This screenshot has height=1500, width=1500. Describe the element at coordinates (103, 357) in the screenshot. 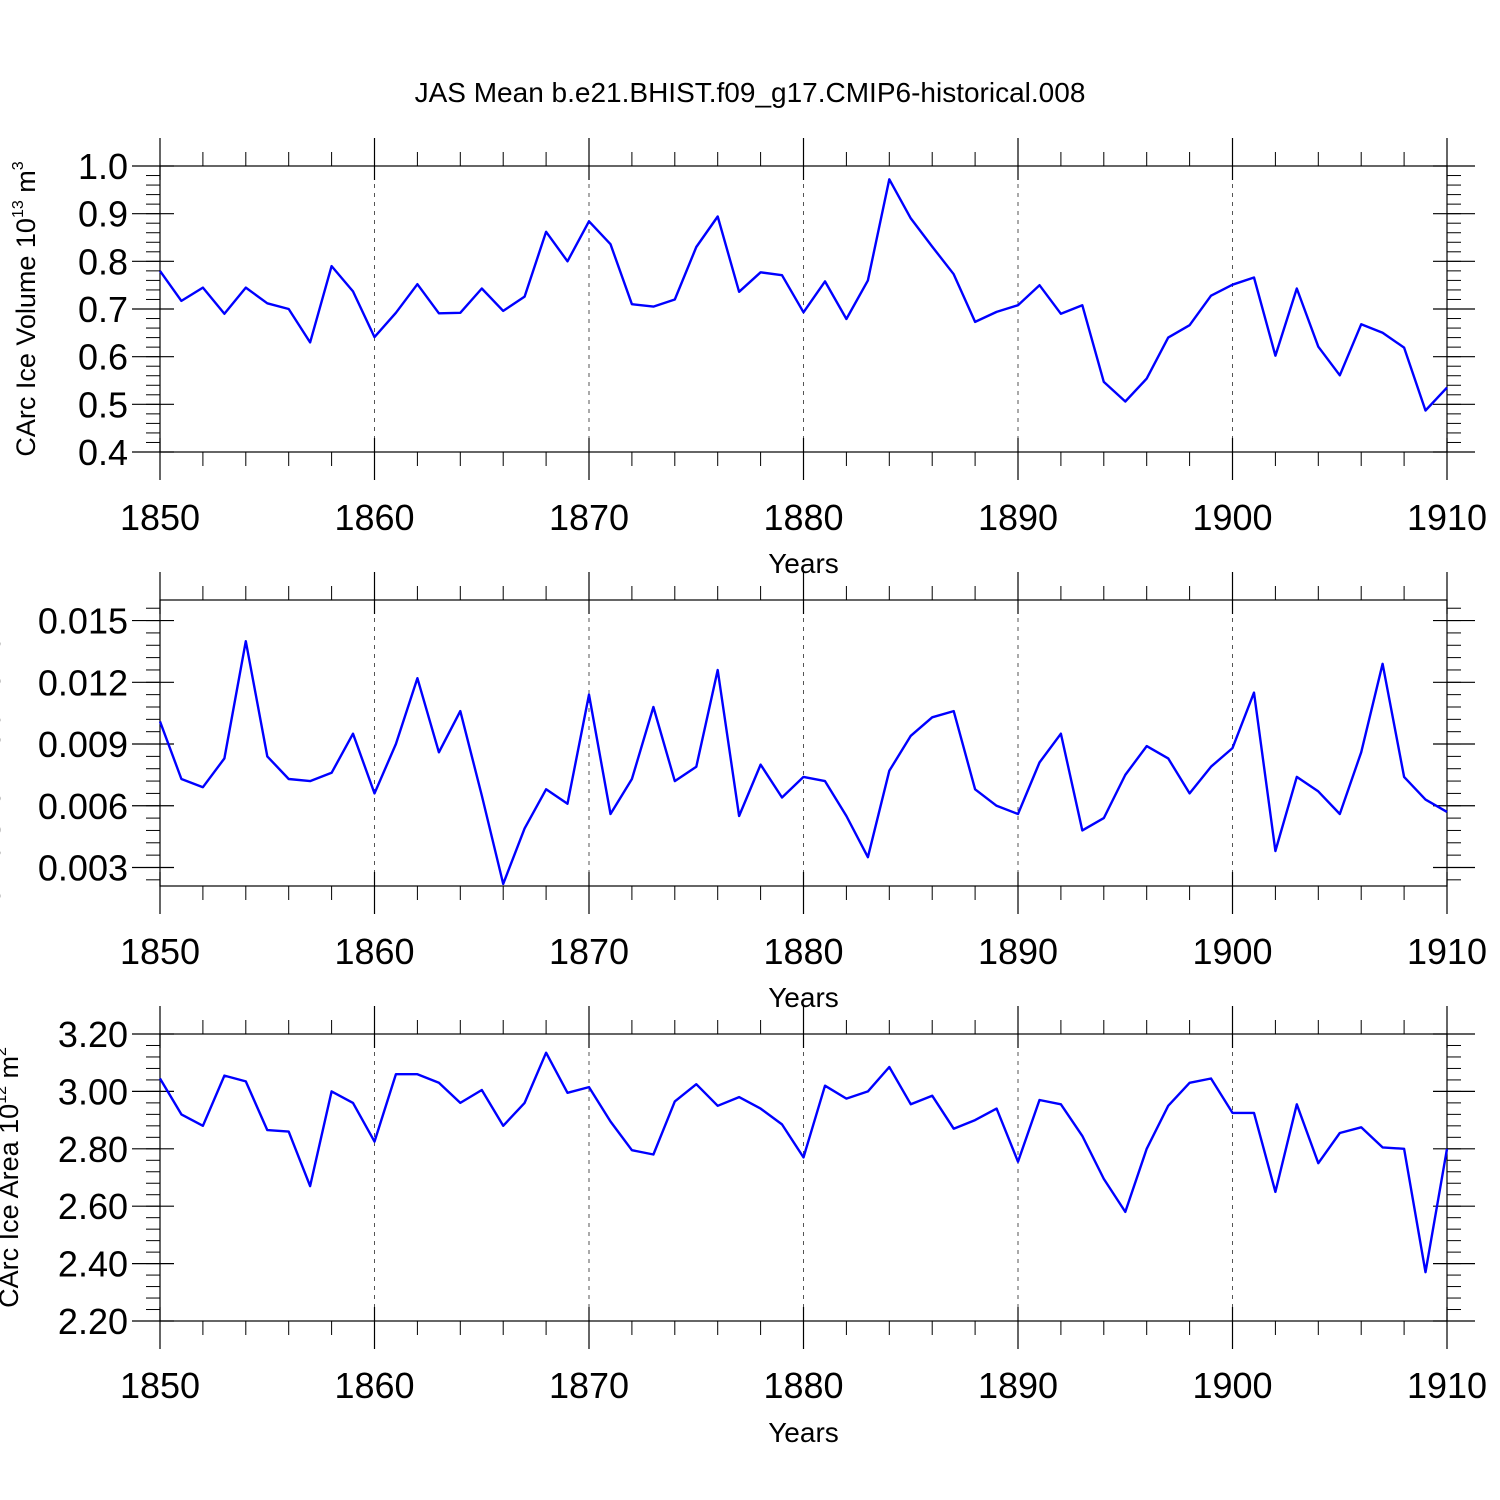

I see `y-tick-label: 0.6` at that location.